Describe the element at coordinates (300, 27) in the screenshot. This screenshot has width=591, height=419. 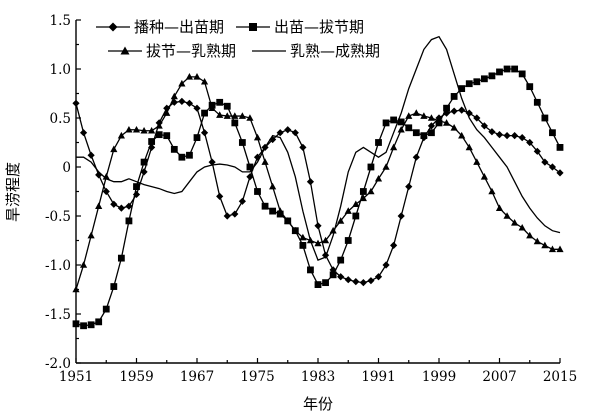
I see `legend-entry-2: 出苗—拔节期` at that location.